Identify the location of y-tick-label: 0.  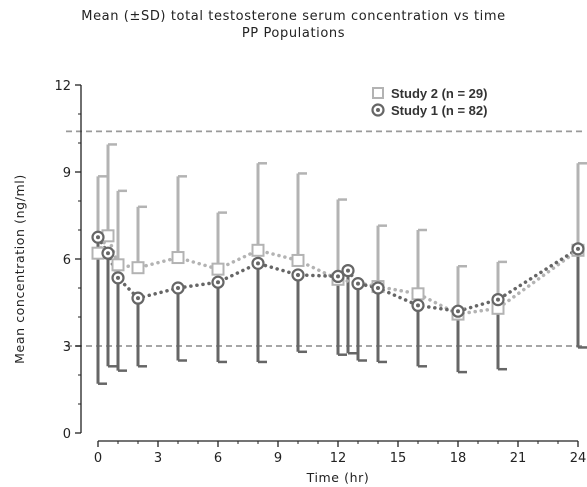
(67, 434).